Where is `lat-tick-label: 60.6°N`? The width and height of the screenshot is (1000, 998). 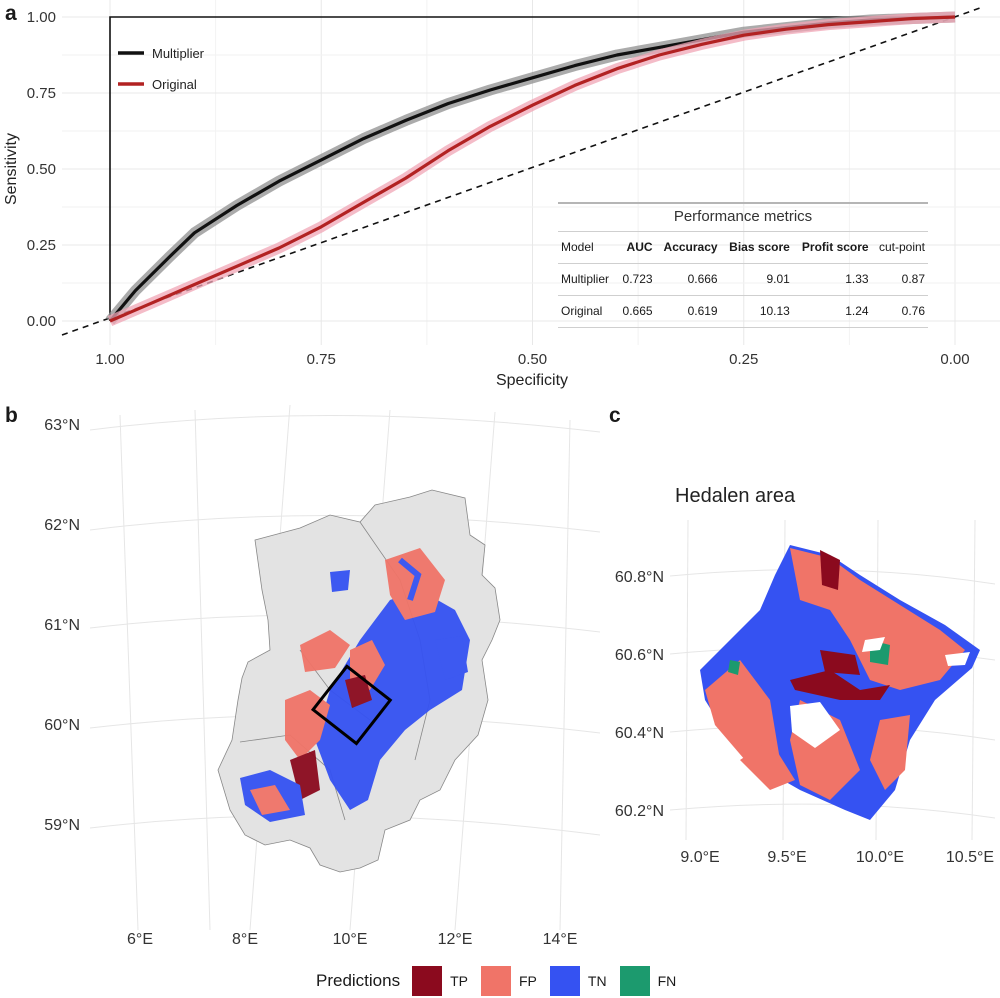
lat-tick-label: 60.6°N is located at coordinates (639, 655).